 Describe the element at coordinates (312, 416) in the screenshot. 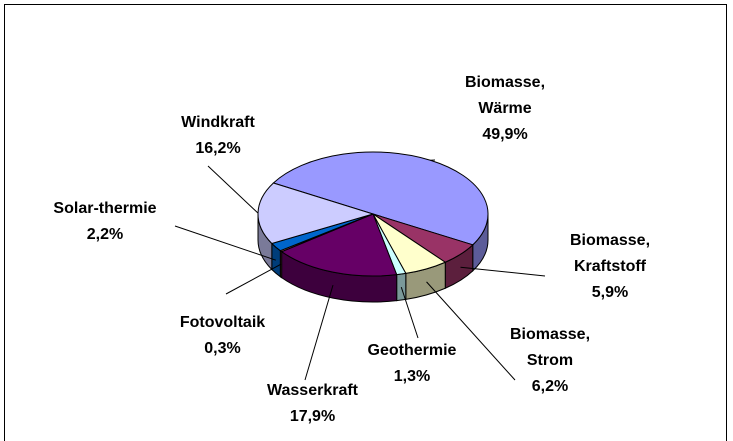

I see `slice-value: 17,9%` at that location.